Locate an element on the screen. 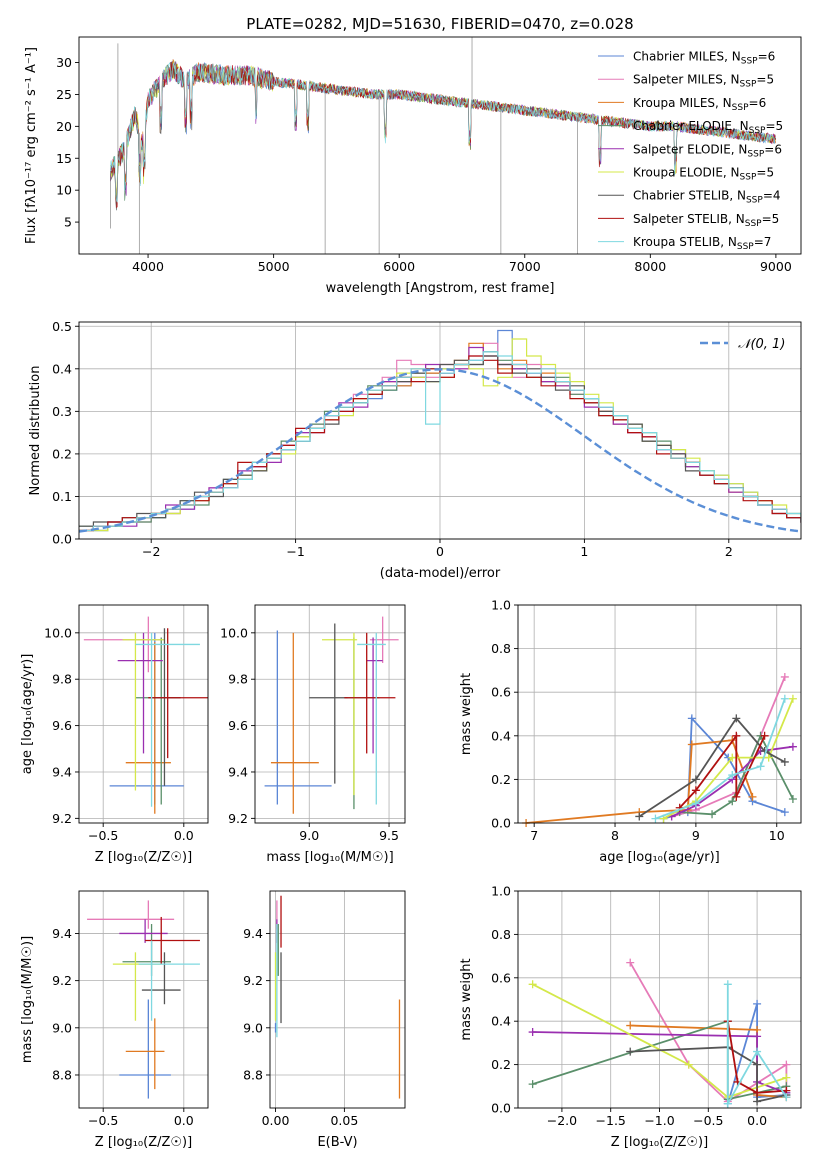 This screenshot has width=819, height=1170. x-axis-label: wavelength [Angstrom, rest frame] is located at coordinates (440, 288).